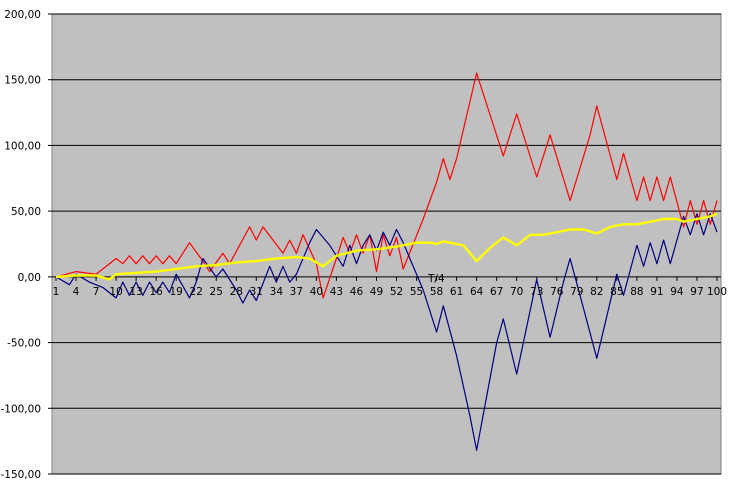 This screenshot has height=488, width=733. Describe the element at coordinates (277, 292) in the screenshot. I see `x-tick-label: 34` at that location.